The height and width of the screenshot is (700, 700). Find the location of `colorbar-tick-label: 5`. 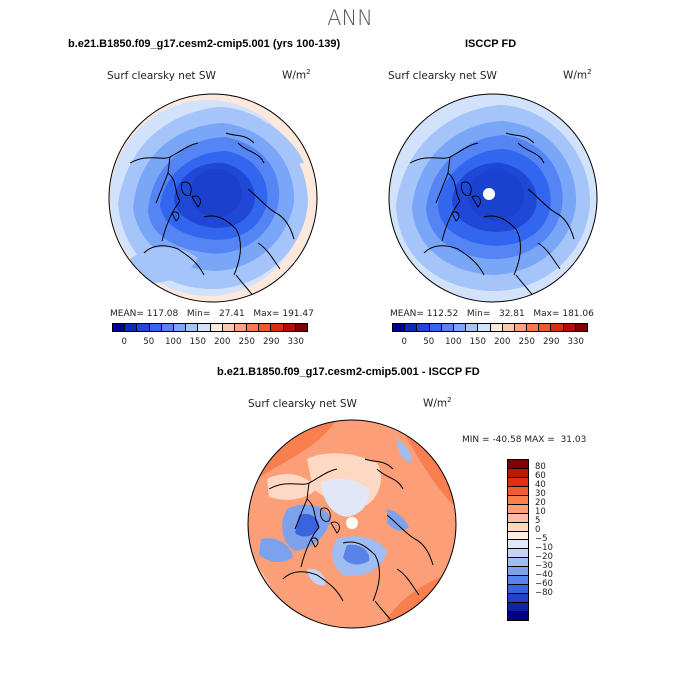

colorbar-tick-label: 5 is located at coordinates (538, 521).